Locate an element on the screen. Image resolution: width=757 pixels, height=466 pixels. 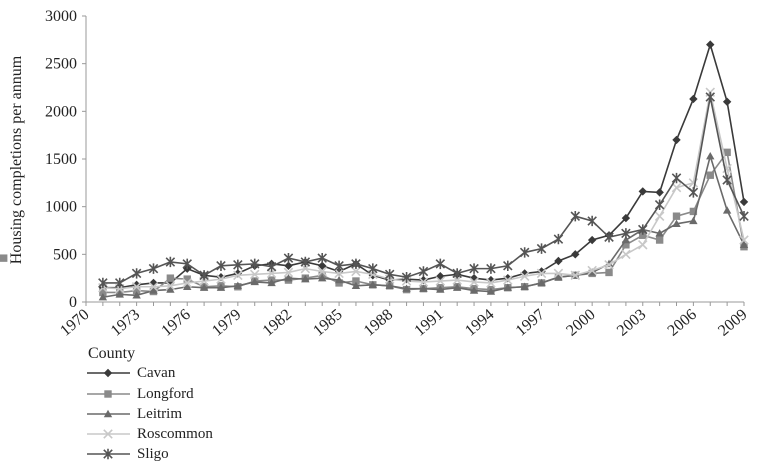
x-tick-label: 2003 is located at coordinates (631, 323).